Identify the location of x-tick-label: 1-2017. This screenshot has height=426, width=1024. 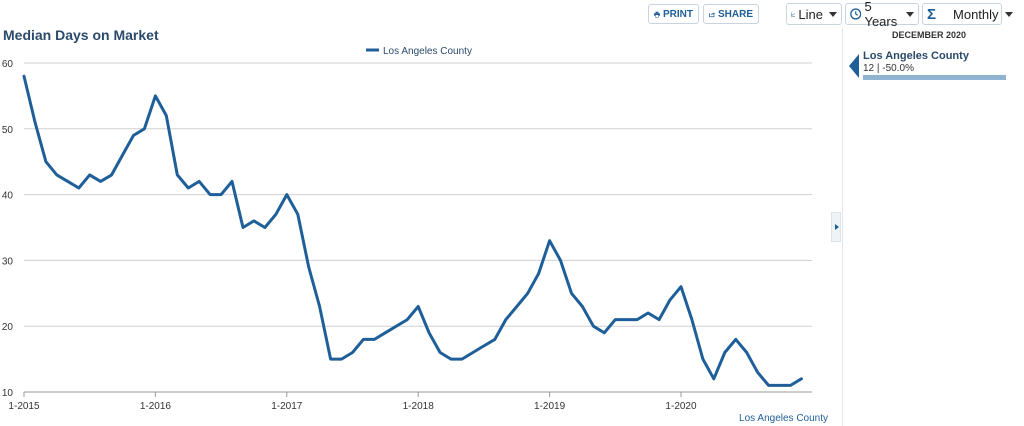
(287, 406).